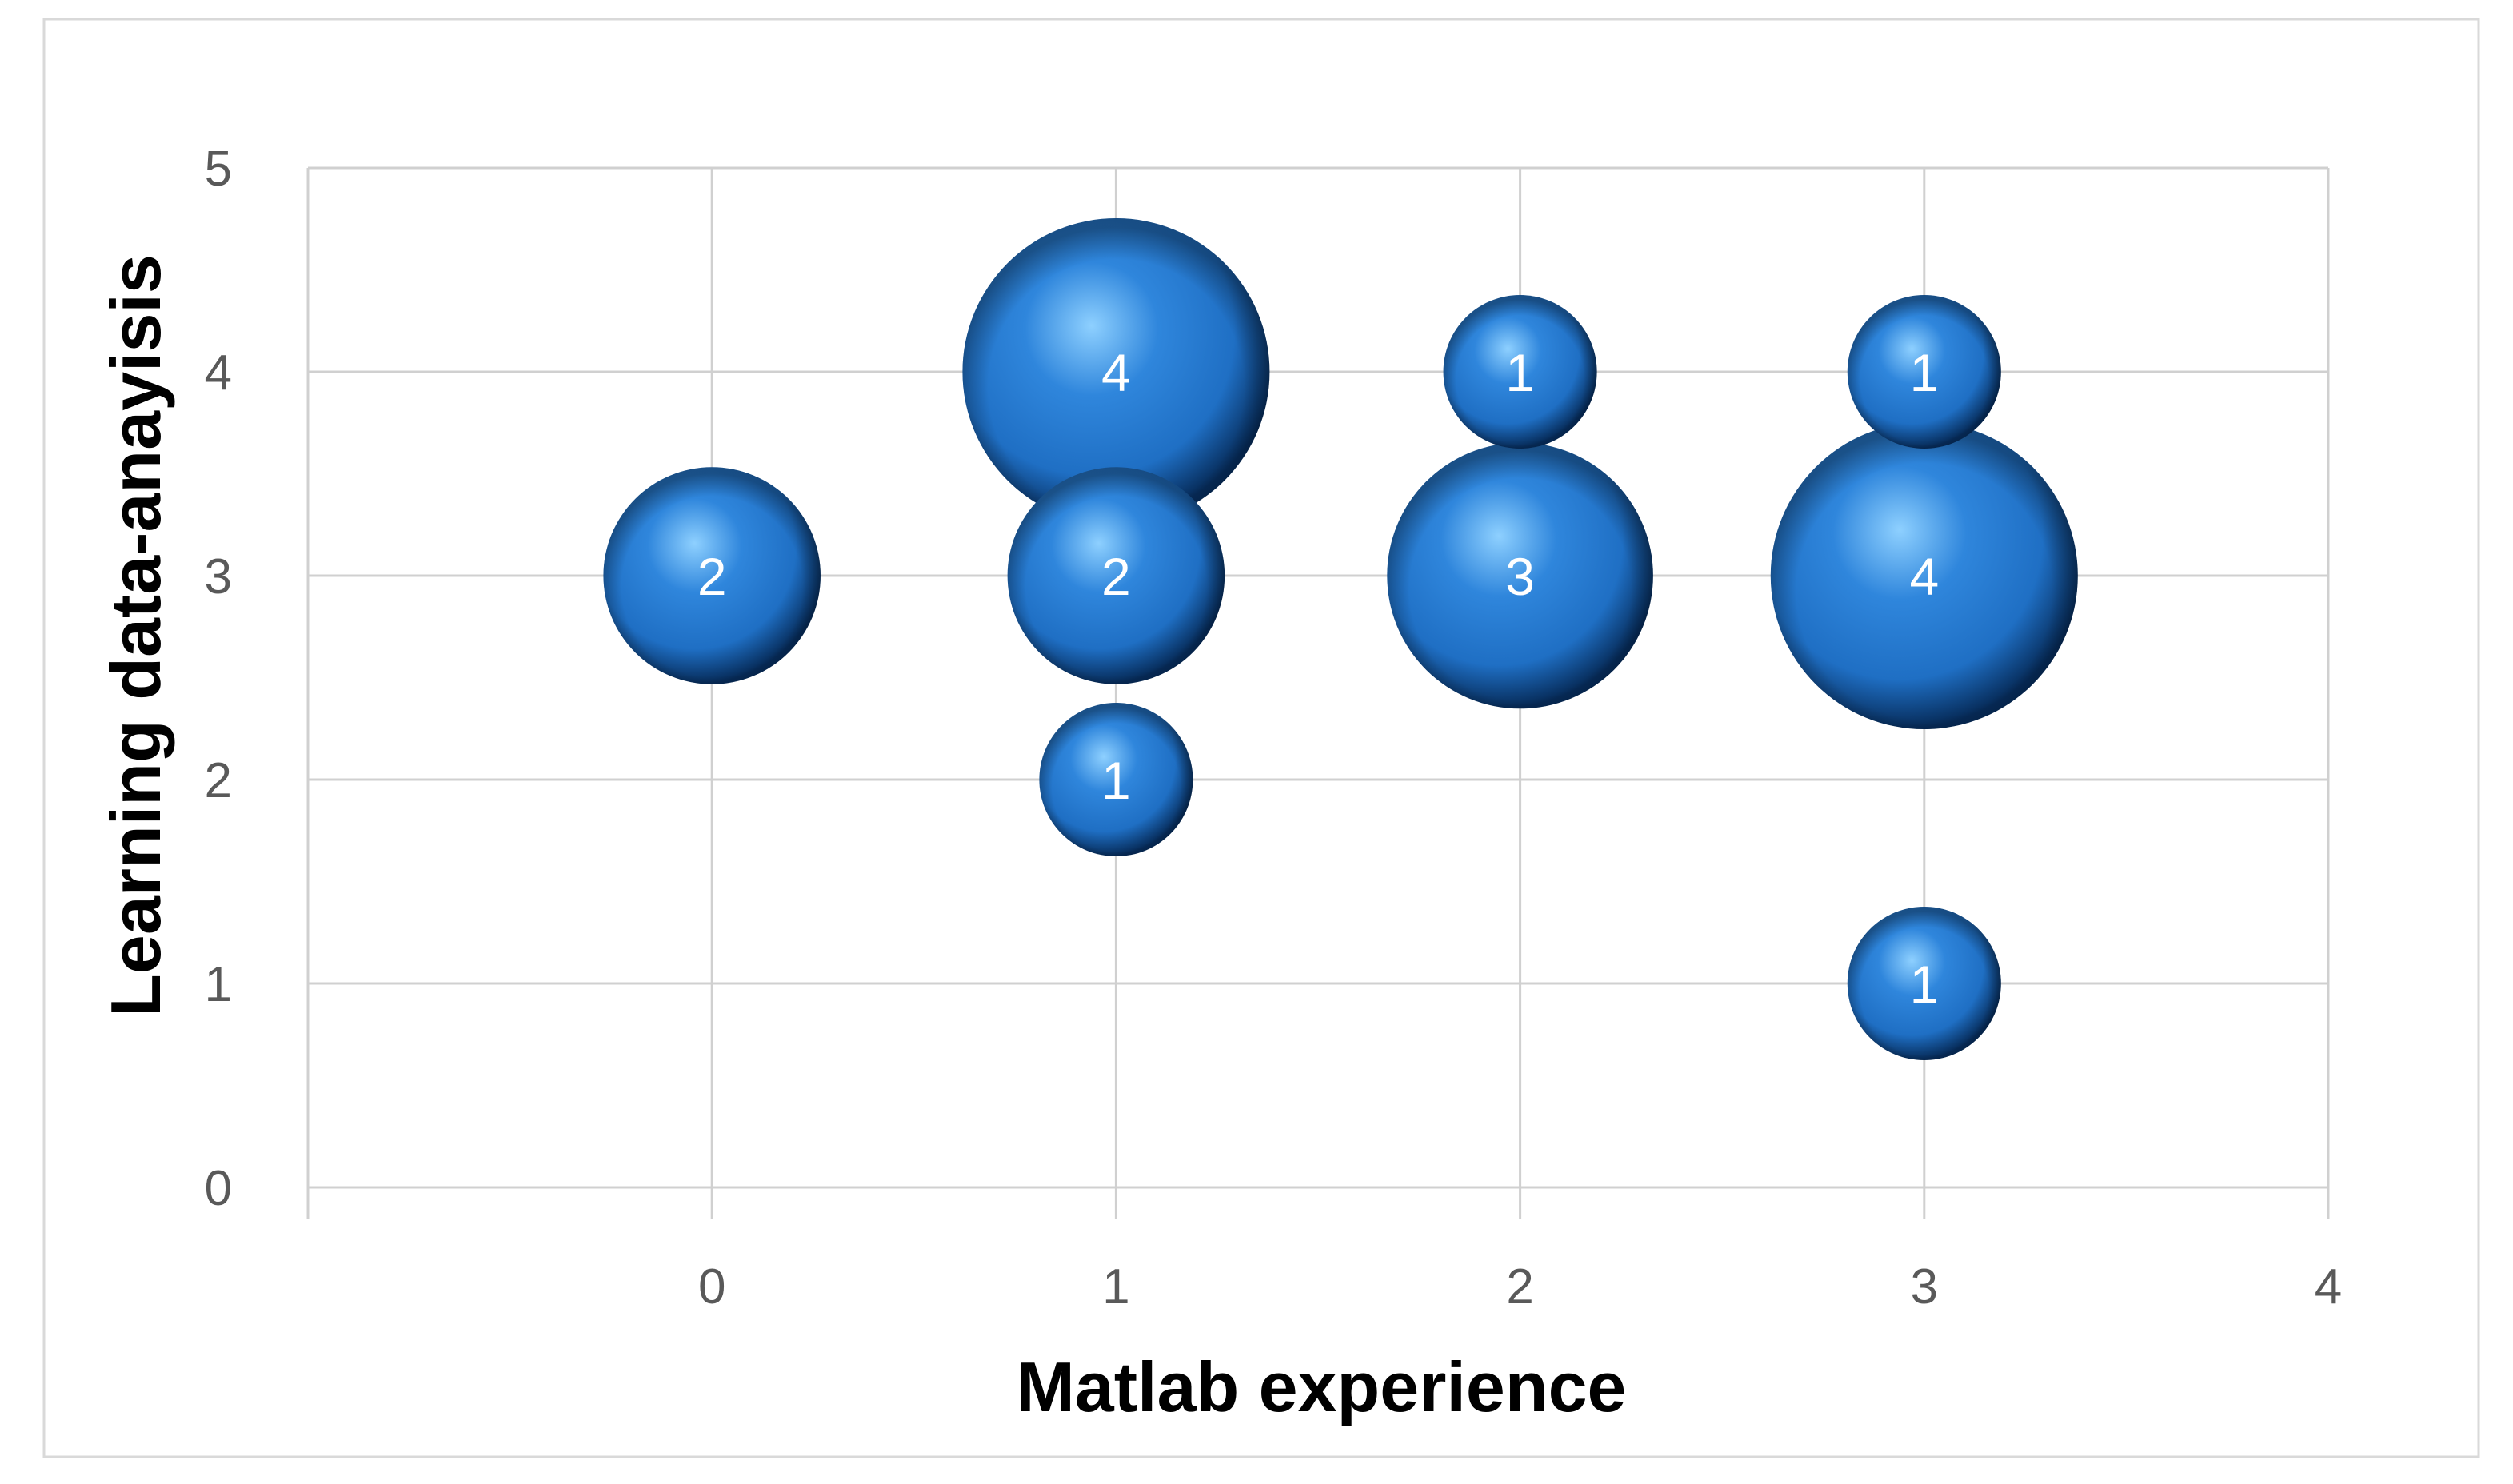 This screenshot has width=2513, height=1484. I want to click on y-tick-label: 1, so click(219, 984).